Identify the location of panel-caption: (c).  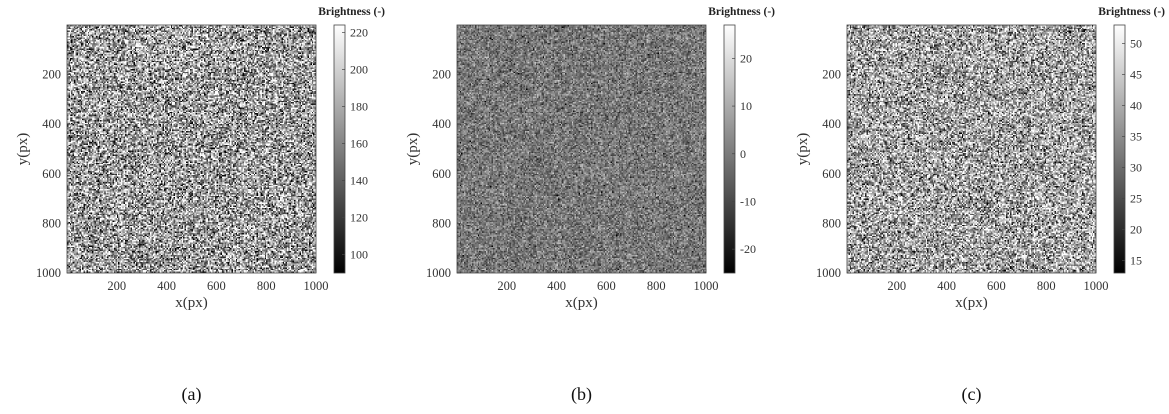
(972, 394).